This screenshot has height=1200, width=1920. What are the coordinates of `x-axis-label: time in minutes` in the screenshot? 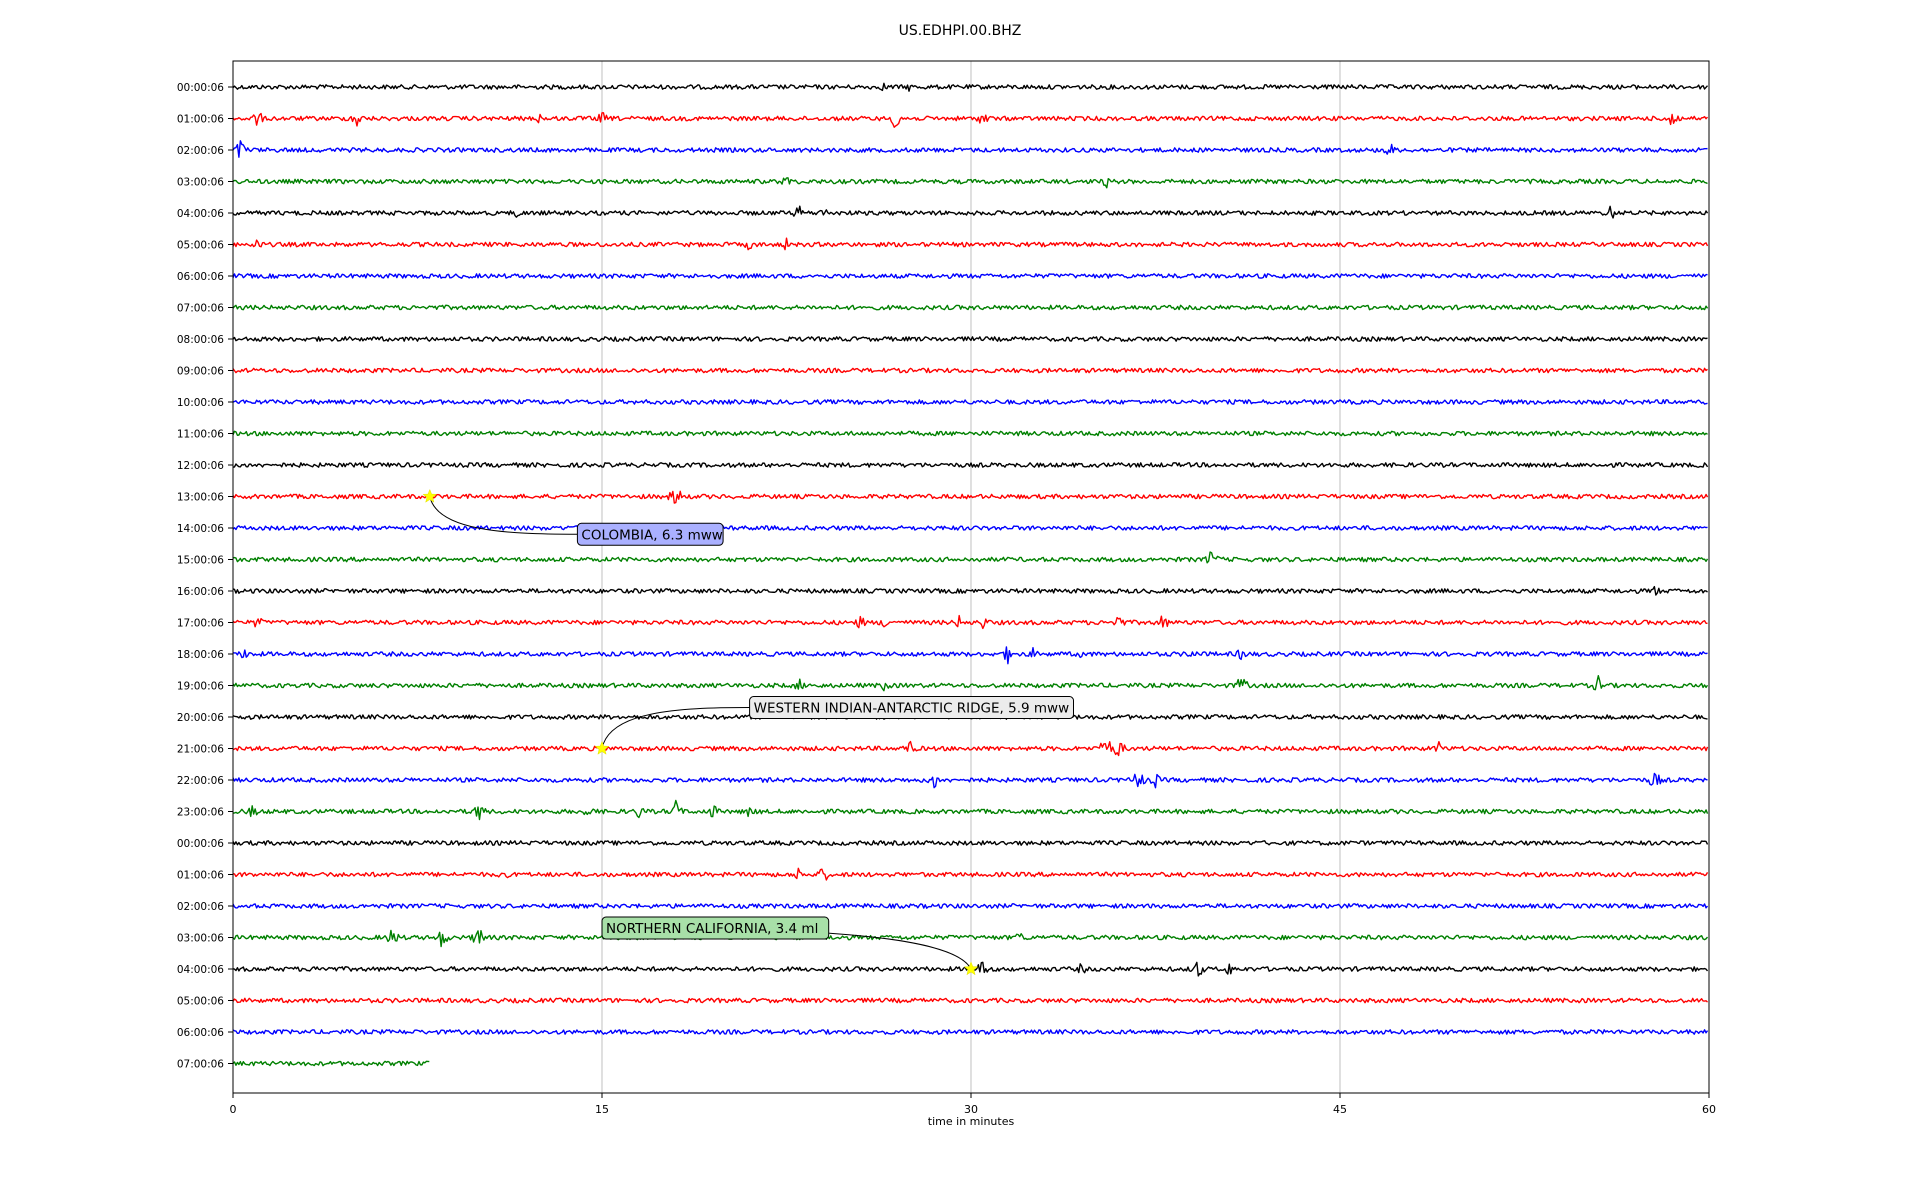 It's located at (971, 1121).